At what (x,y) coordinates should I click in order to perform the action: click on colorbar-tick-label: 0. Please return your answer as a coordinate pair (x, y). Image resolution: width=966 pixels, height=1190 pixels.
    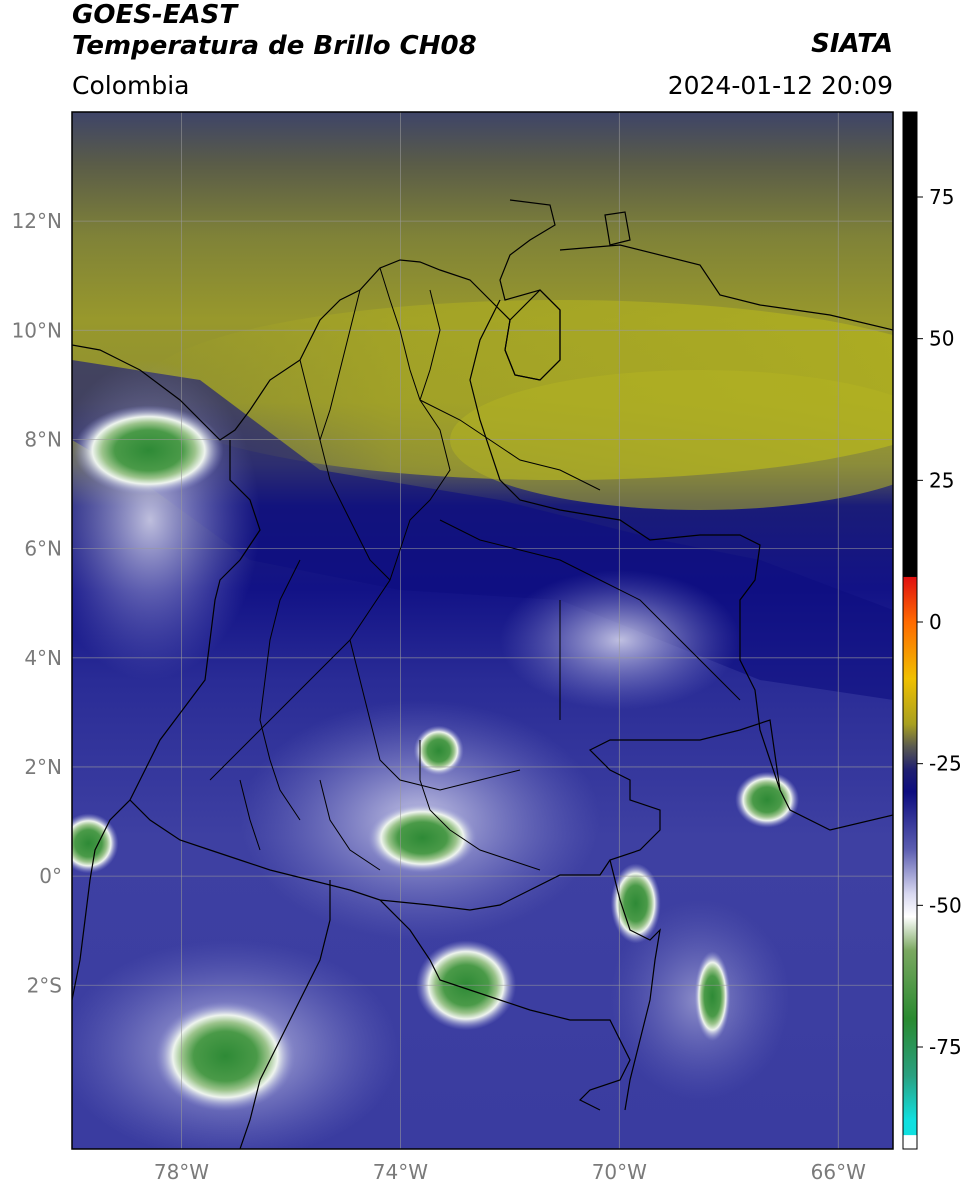
    Looking at the image, I should click on (935, 622).